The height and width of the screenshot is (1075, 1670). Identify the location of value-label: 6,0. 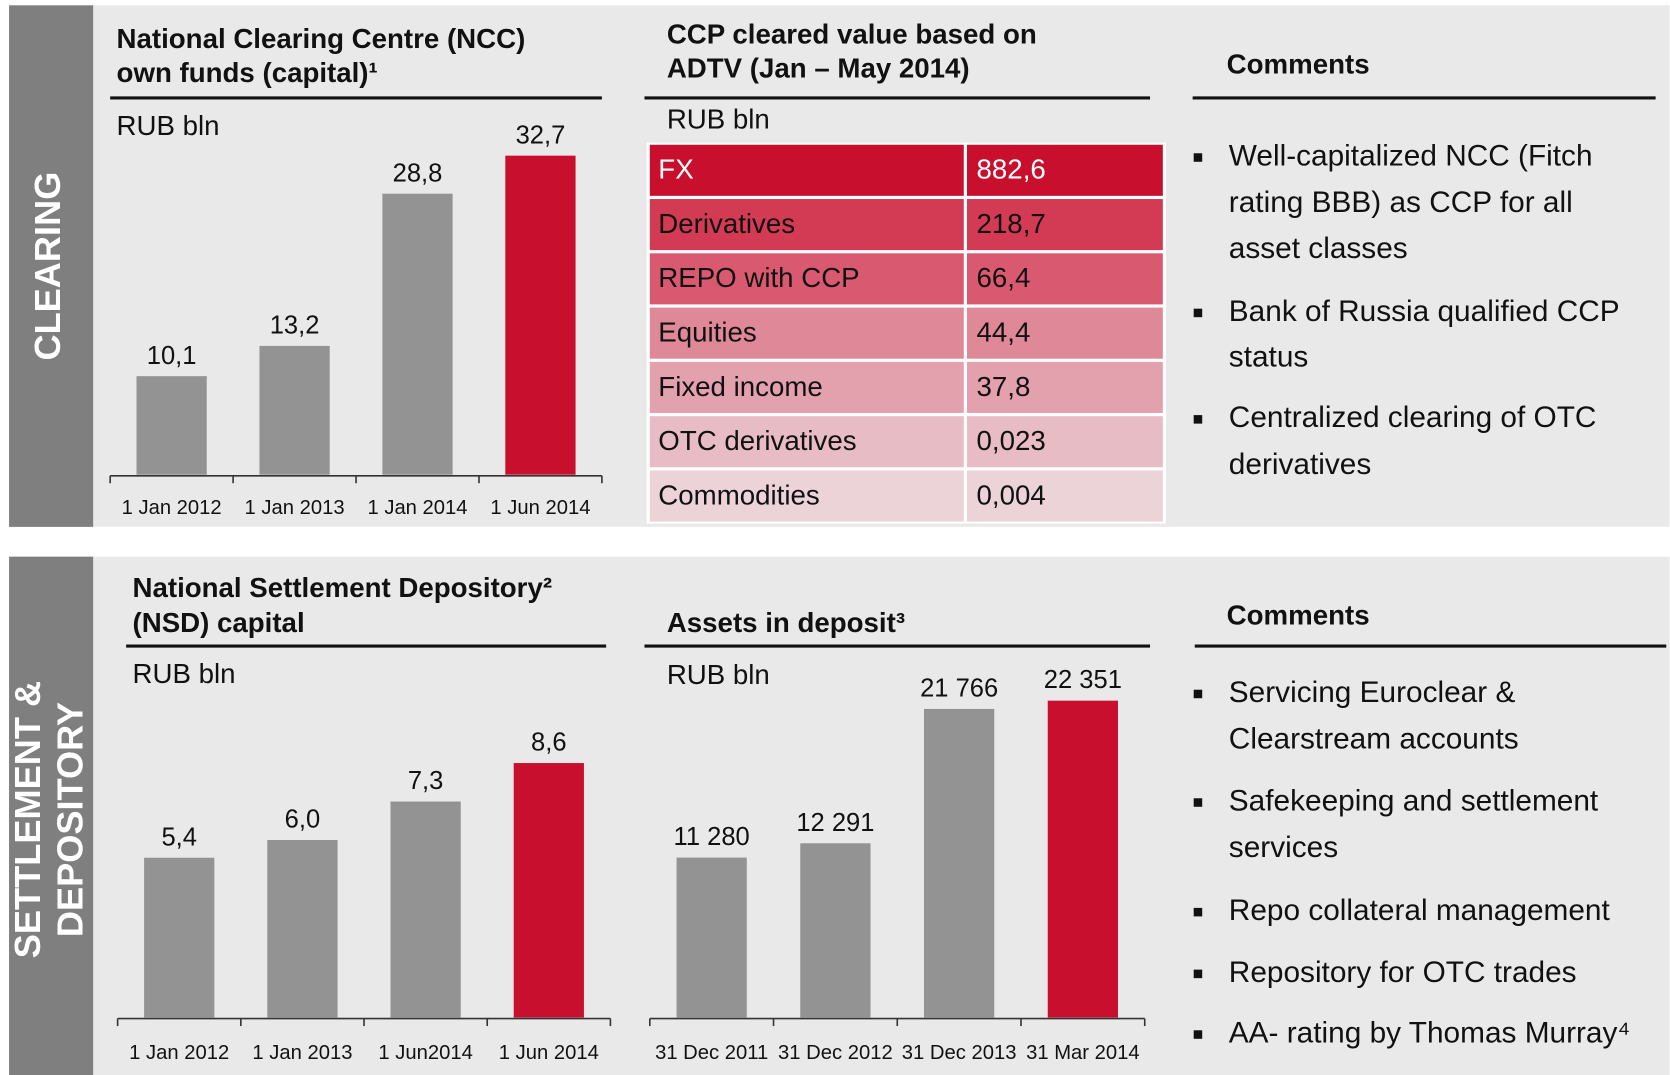
(303, 820).